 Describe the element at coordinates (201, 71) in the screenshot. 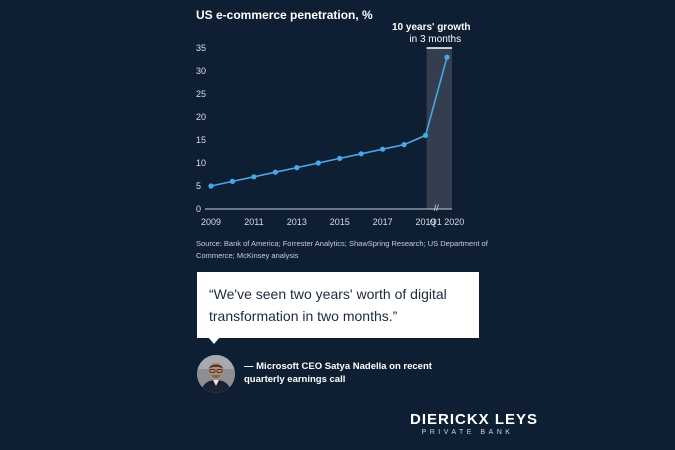

I see `y-tick-label: 30` at that location.